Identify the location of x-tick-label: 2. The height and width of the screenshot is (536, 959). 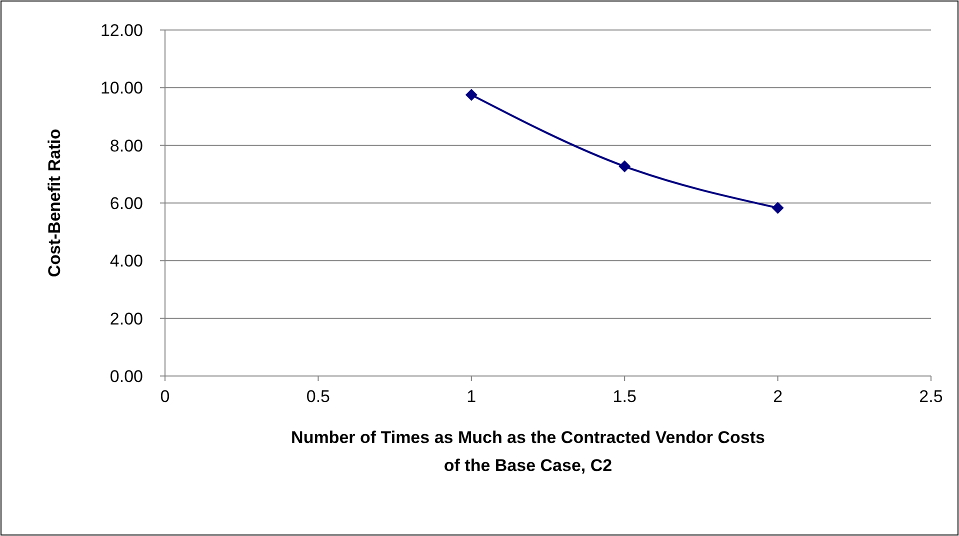
(778, 396).